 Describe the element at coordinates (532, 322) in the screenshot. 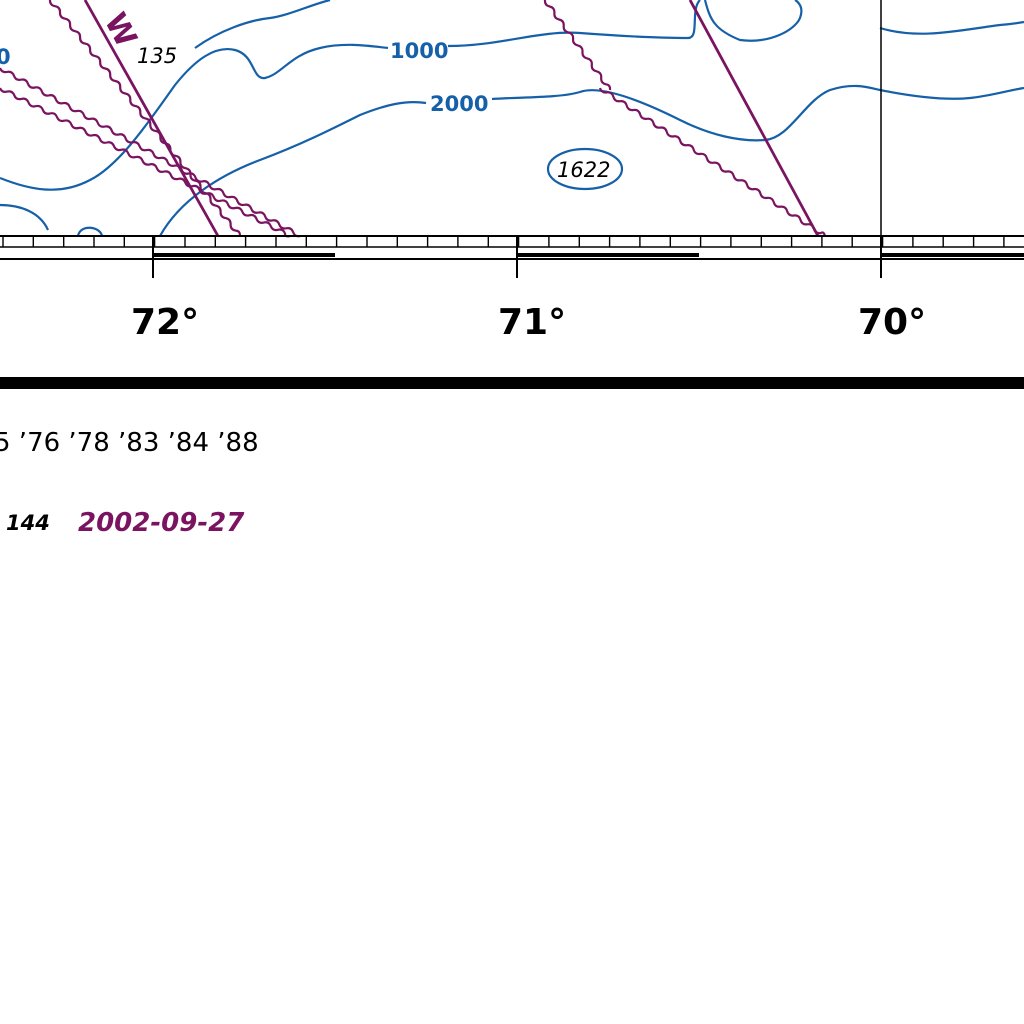

I see `longitude-label-71: 71°` at that location.